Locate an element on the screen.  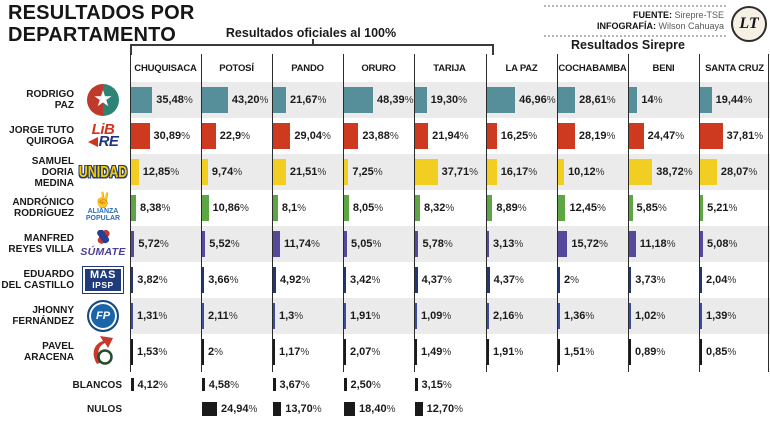
candidate-logo-slot: UNIDAD is located at coordinates (103, 172).